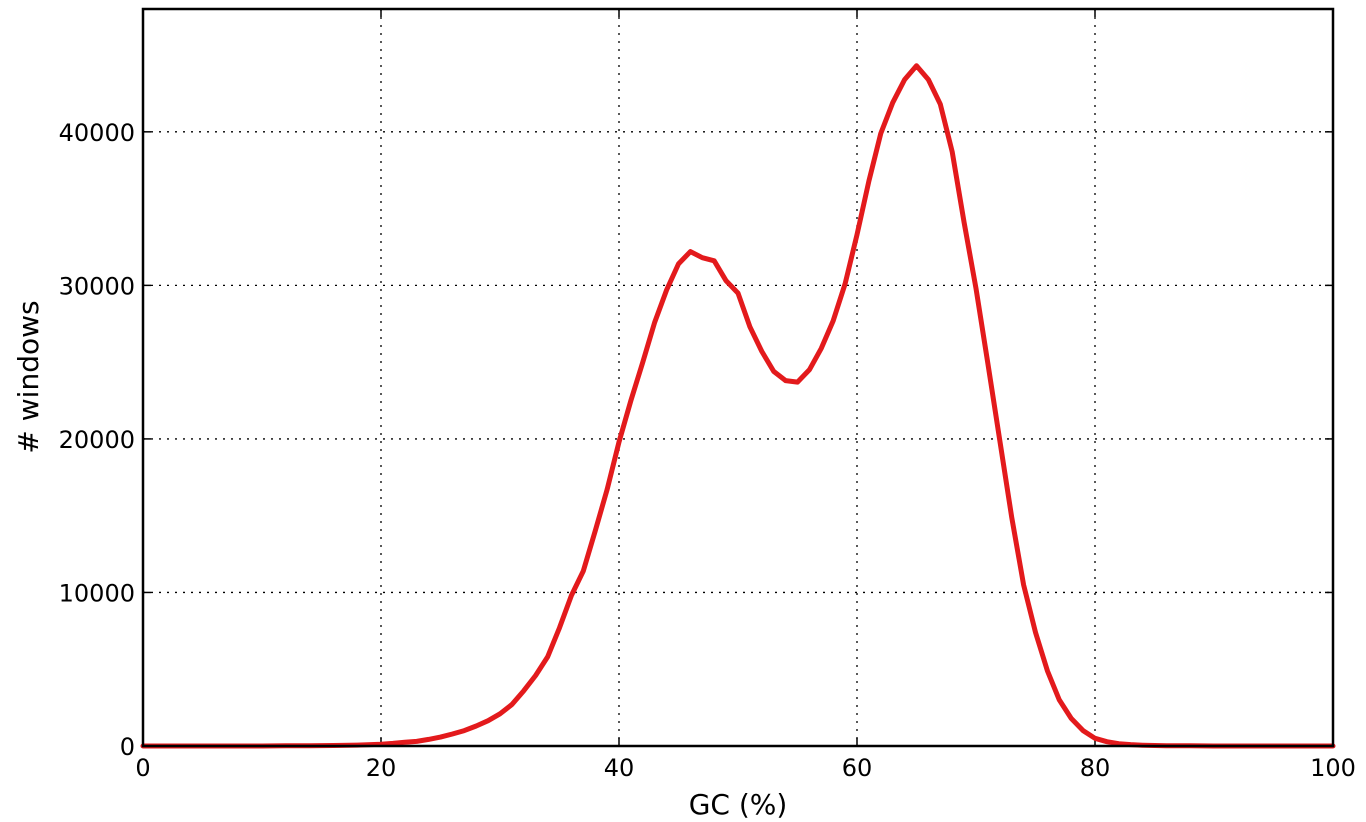 This screenshot has height=822, width=1366. I want to click on y-tick-label: 40000, so click(97, 133).